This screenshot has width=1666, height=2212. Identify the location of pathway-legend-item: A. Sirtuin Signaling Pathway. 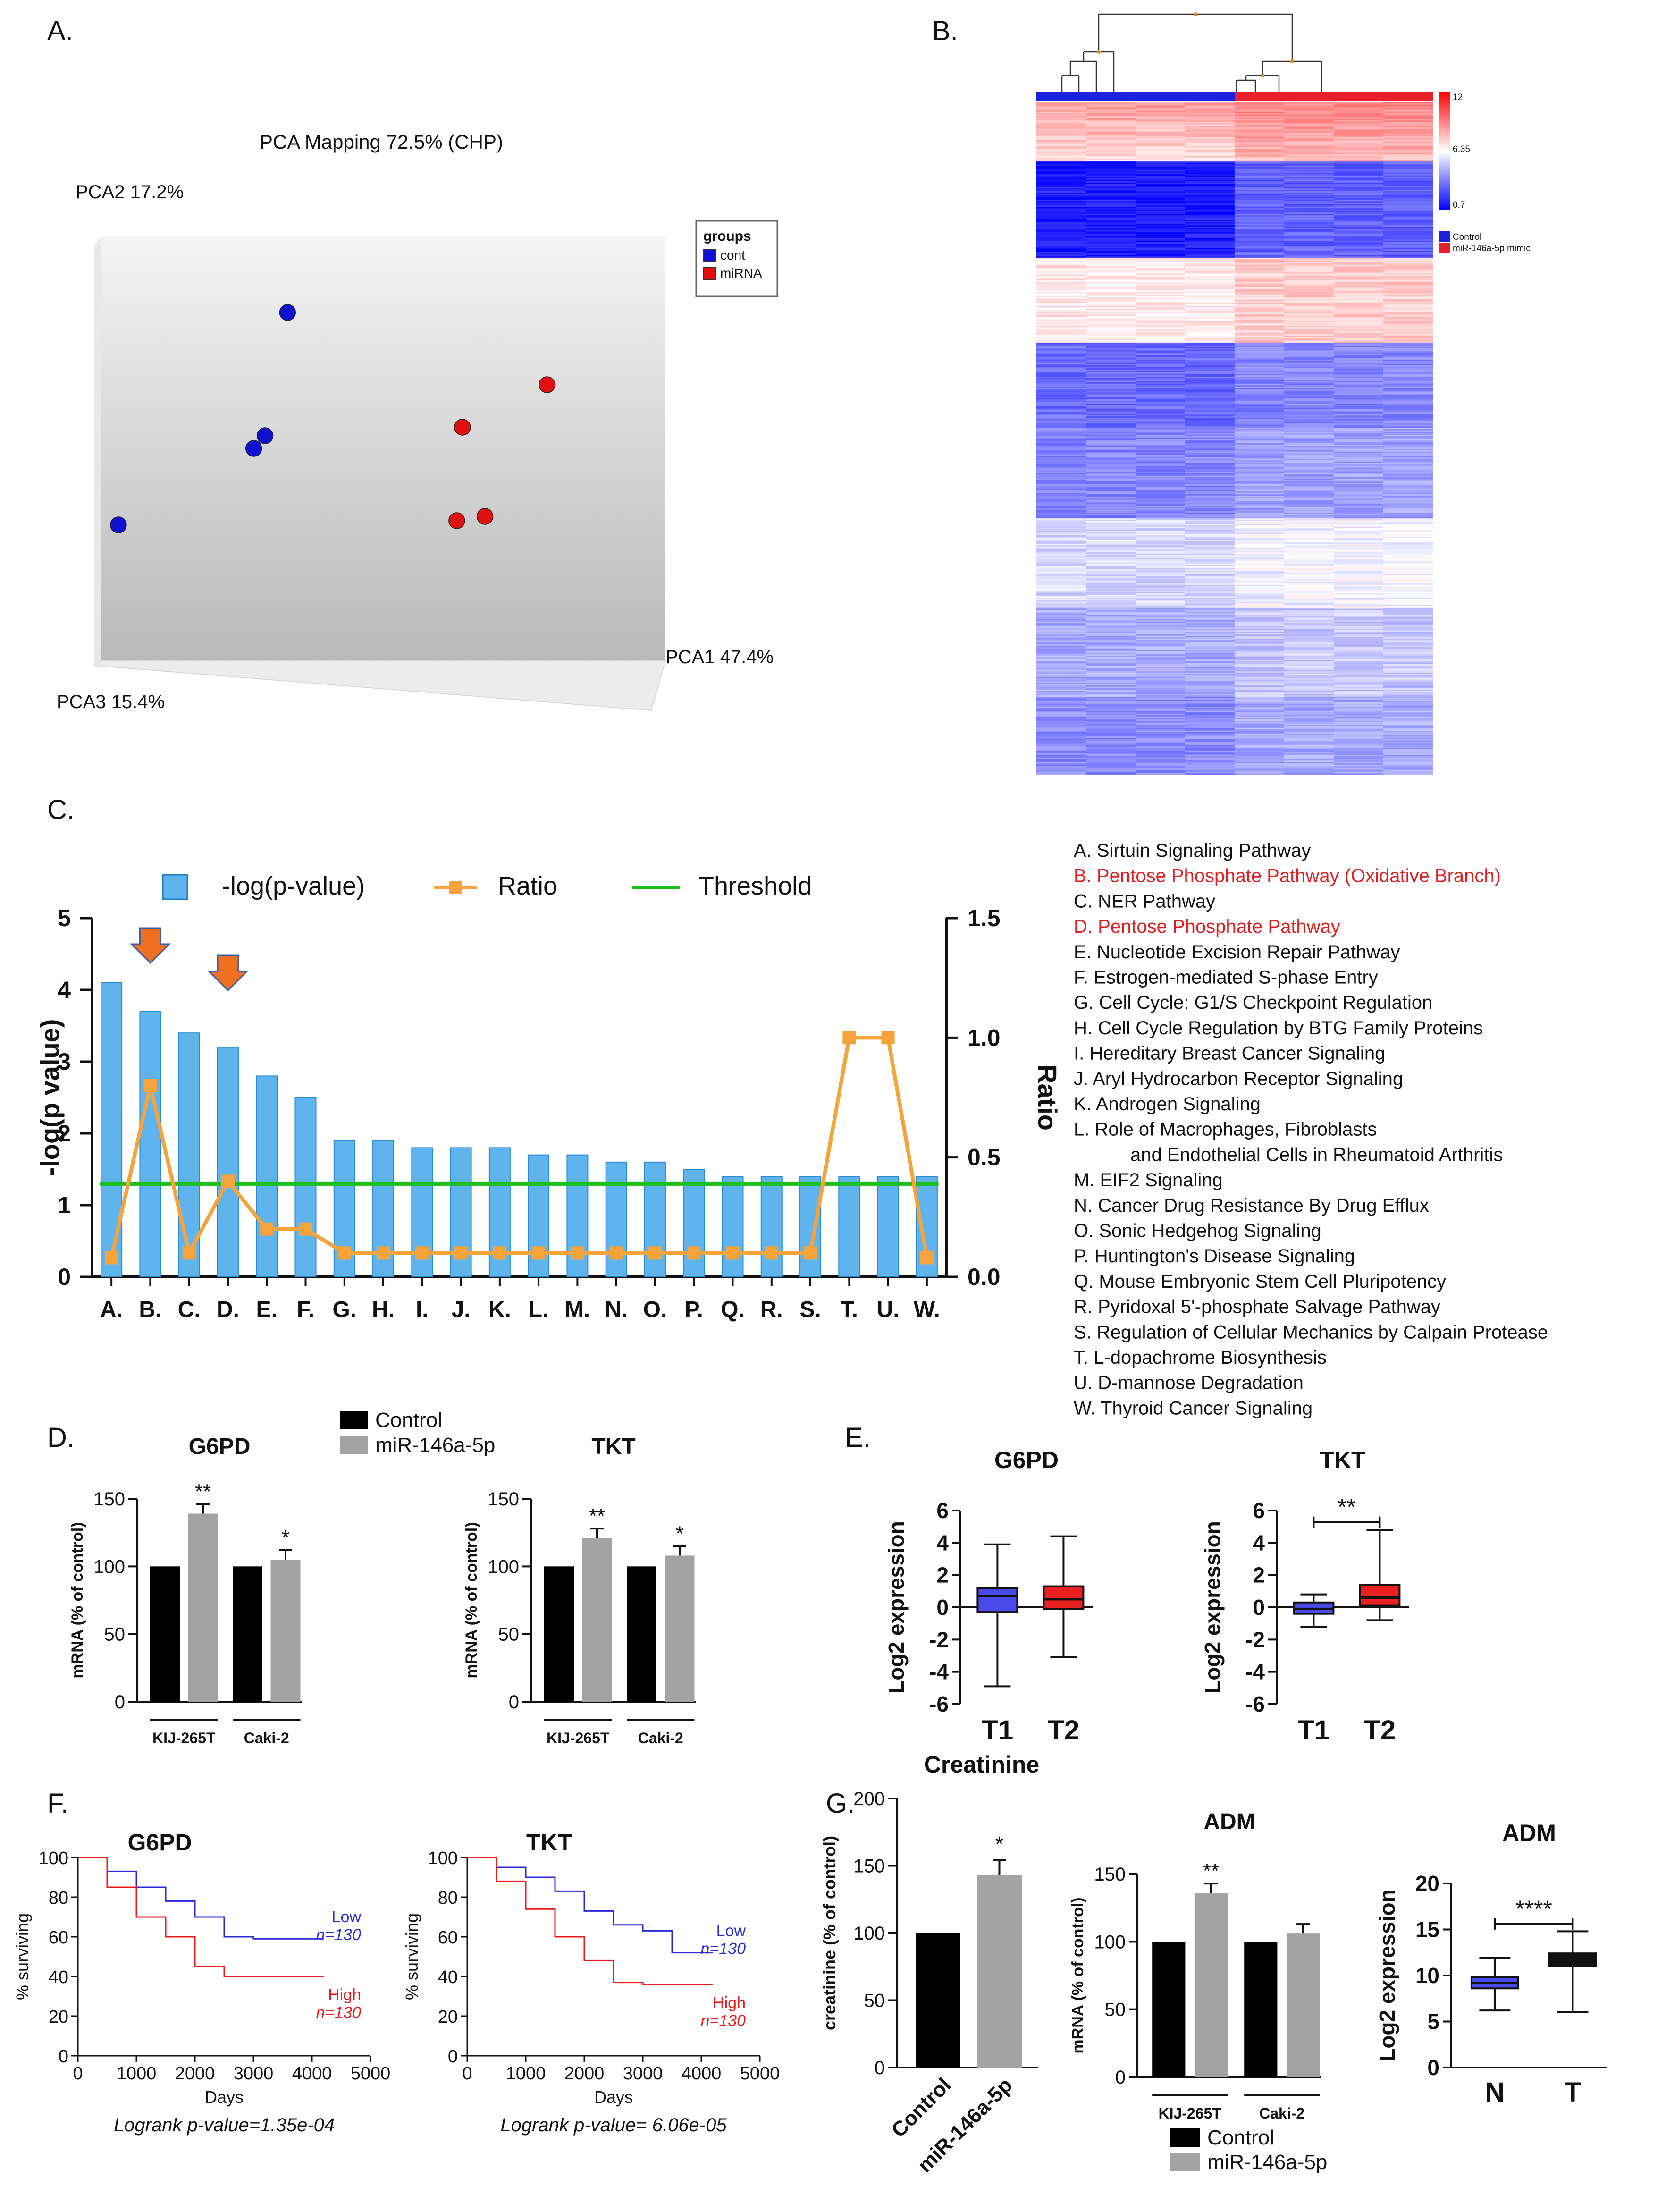
(1192, 850).